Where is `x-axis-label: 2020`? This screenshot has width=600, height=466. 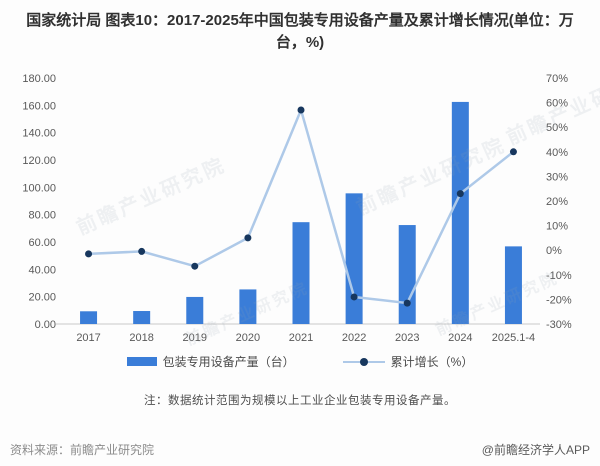 x-axis-label: 2020 is located at coordinates (248, 338).